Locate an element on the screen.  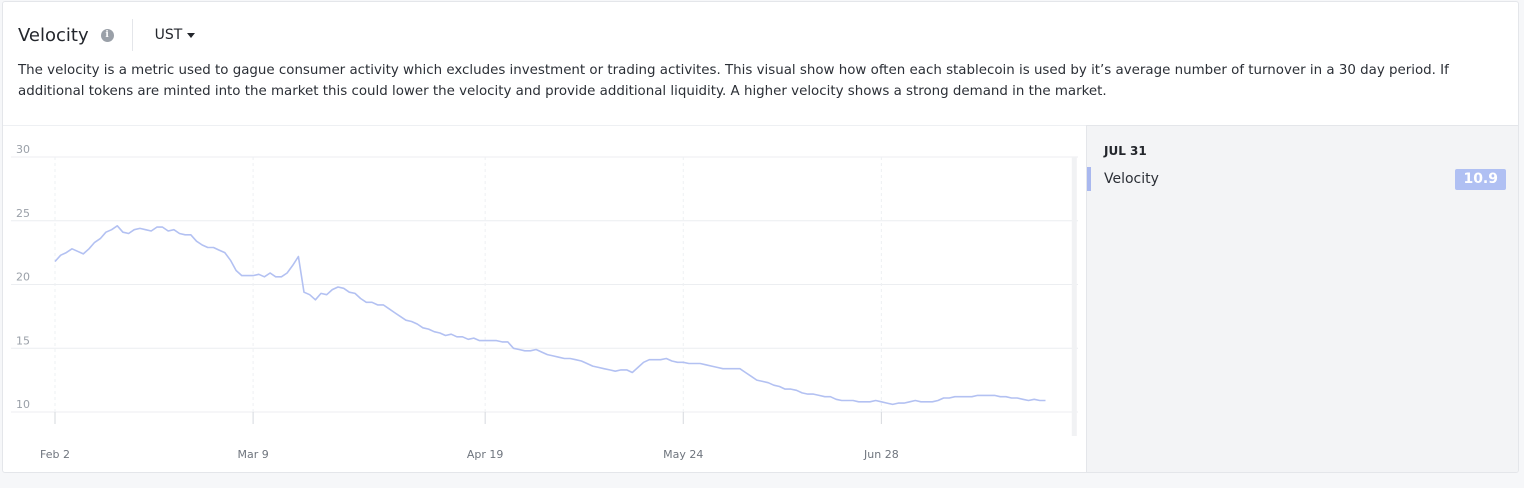
y-tick-label: 20 is located at coordinates (23, 277).